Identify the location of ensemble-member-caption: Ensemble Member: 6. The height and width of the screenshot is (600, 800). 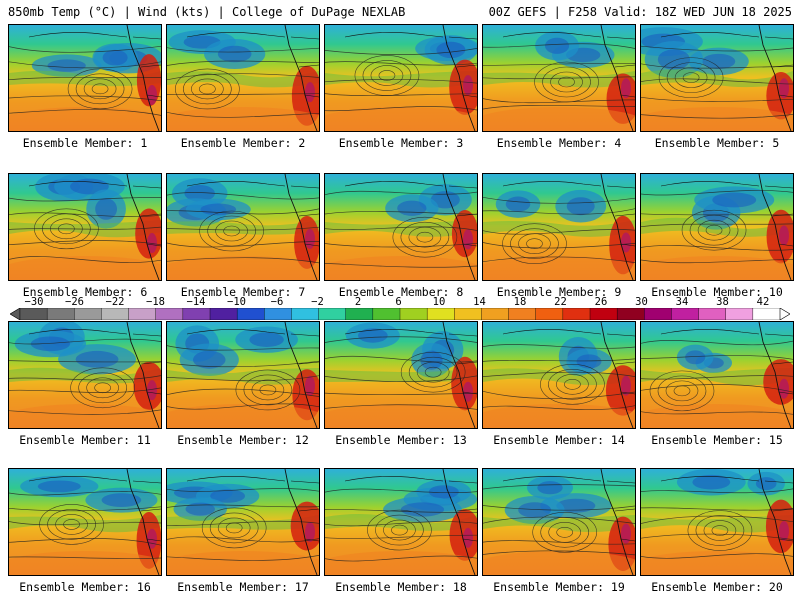
(85, 292).